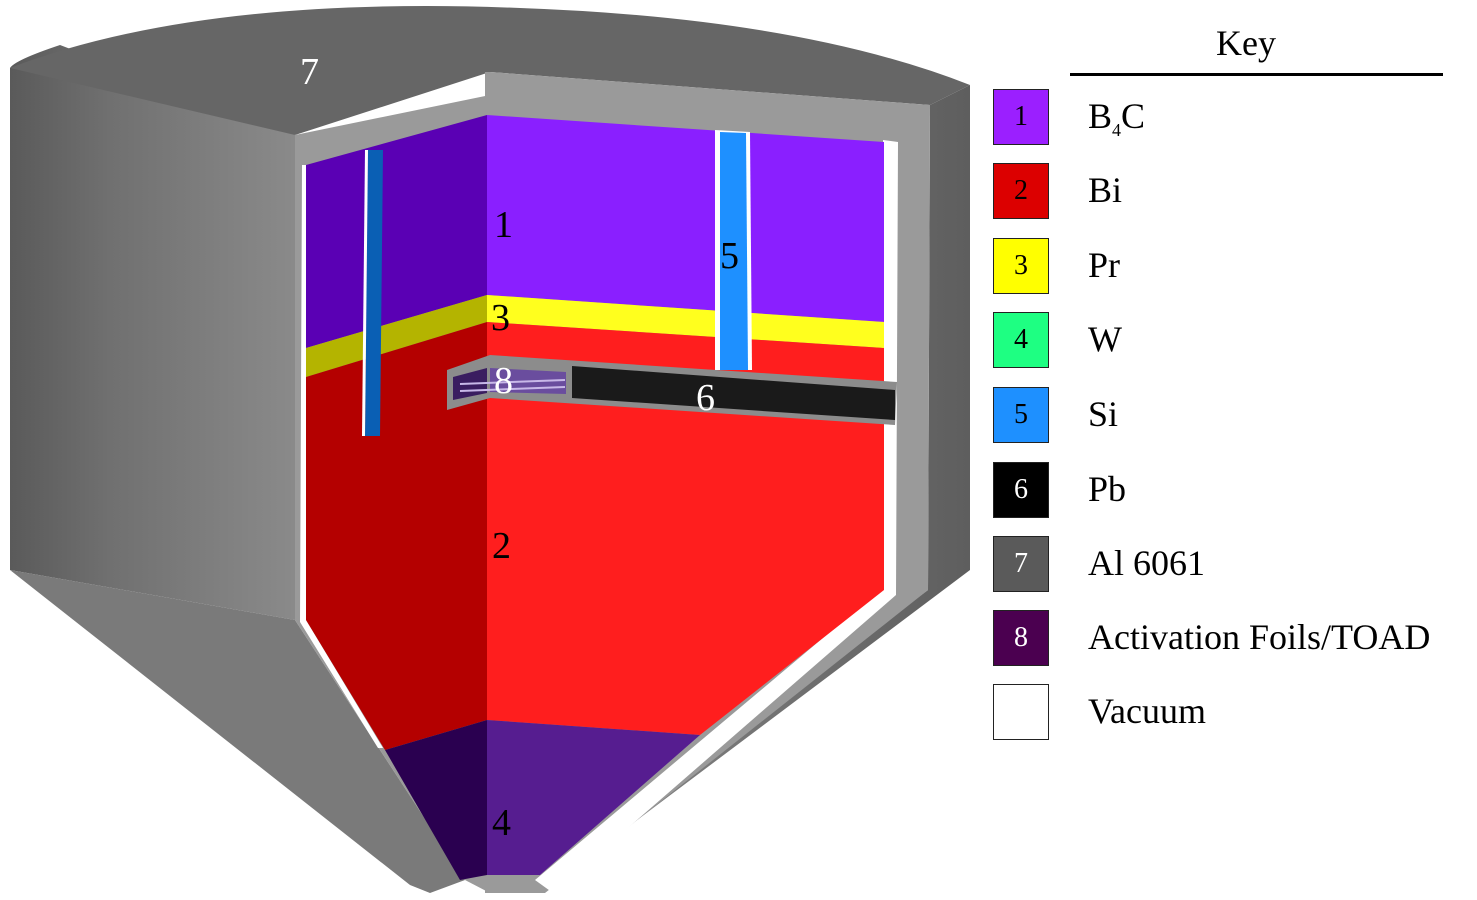 The image size is (1477, 900). I want to click on key-label: Vacuum, so click(1147, 711).